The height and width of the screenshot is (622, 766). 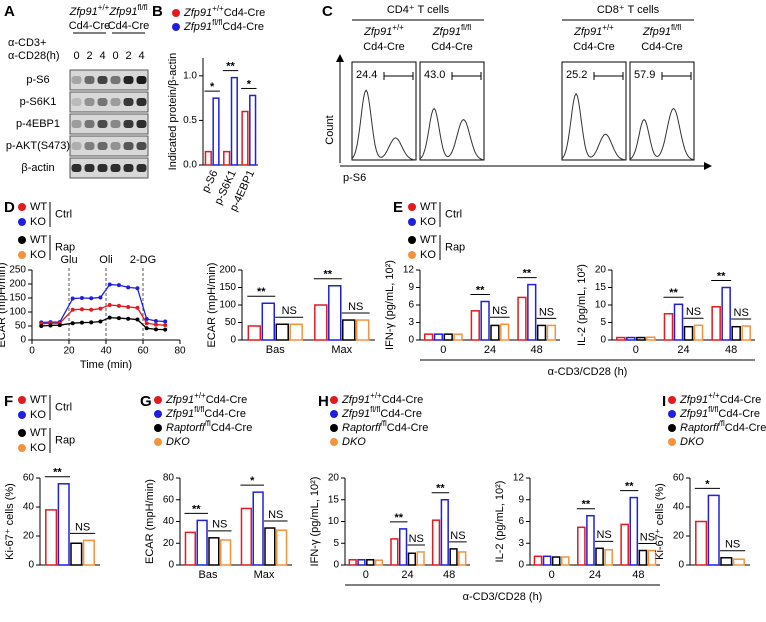 What do you see at coordinates (105, 260) in the screenshot?
I see `marker-label: Oli` at bounding box center [105, 260].